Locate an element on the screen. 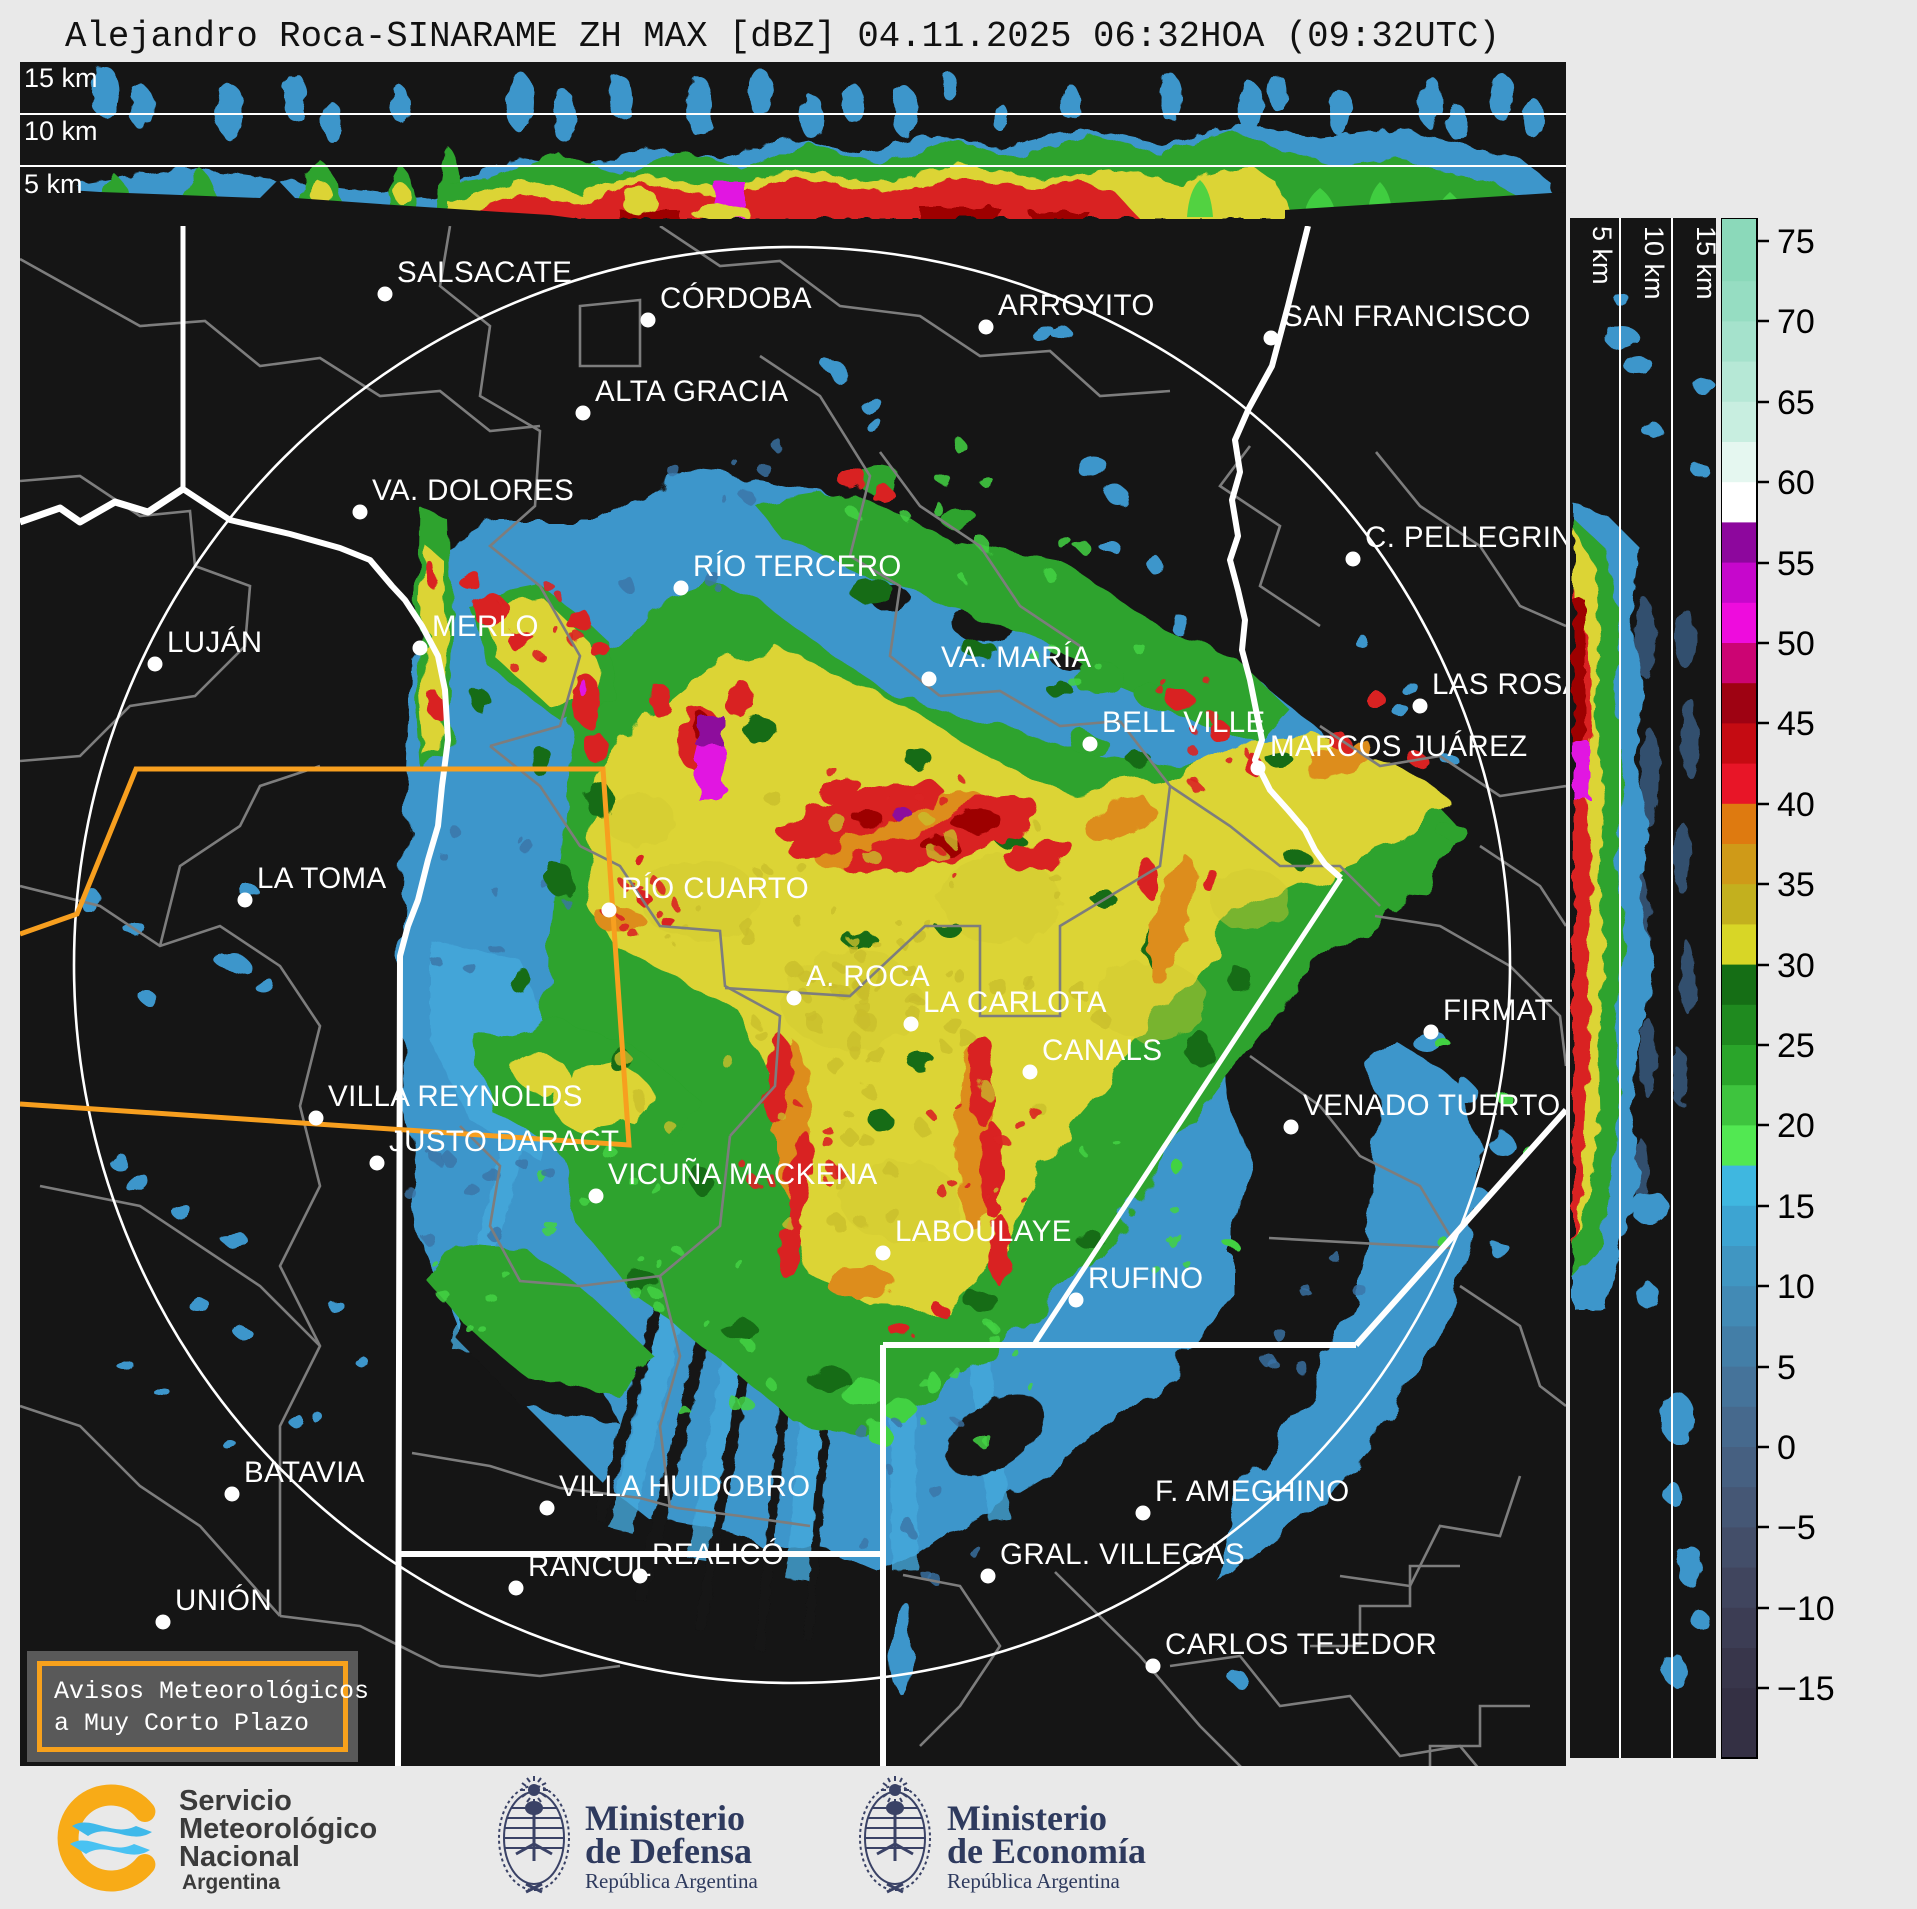 The image size is (1917, 1909). svg-text: LA CARLOTA is located at coordinates (1015, 1002).